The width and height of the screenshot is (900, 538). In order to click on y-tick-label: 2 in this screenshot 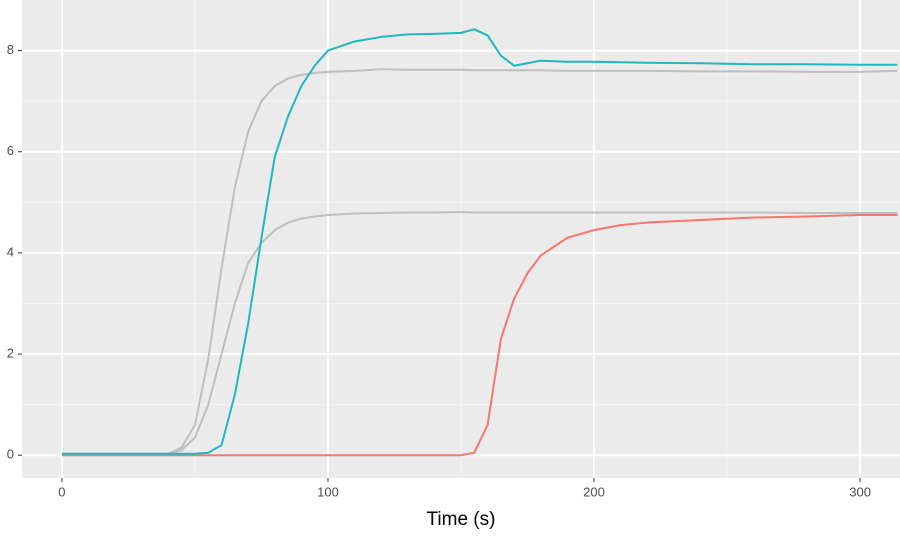, I will do `click(10, 353)`.